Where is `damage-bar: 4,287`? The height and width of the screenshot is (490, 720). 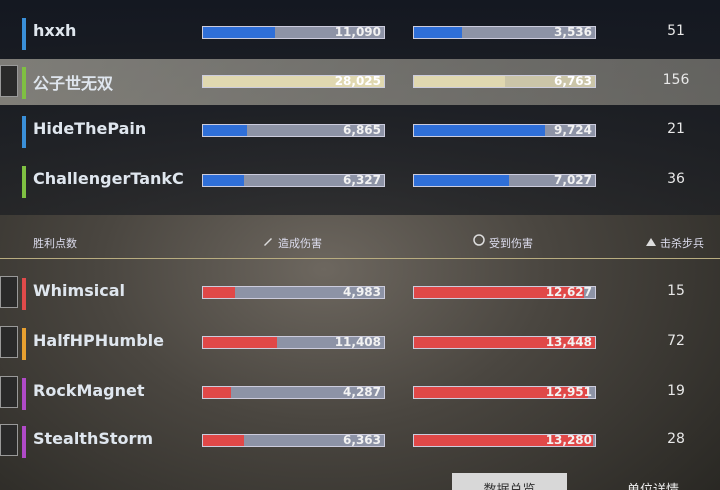
damage-bar: 4,287 is located at coordinates (293, 392).